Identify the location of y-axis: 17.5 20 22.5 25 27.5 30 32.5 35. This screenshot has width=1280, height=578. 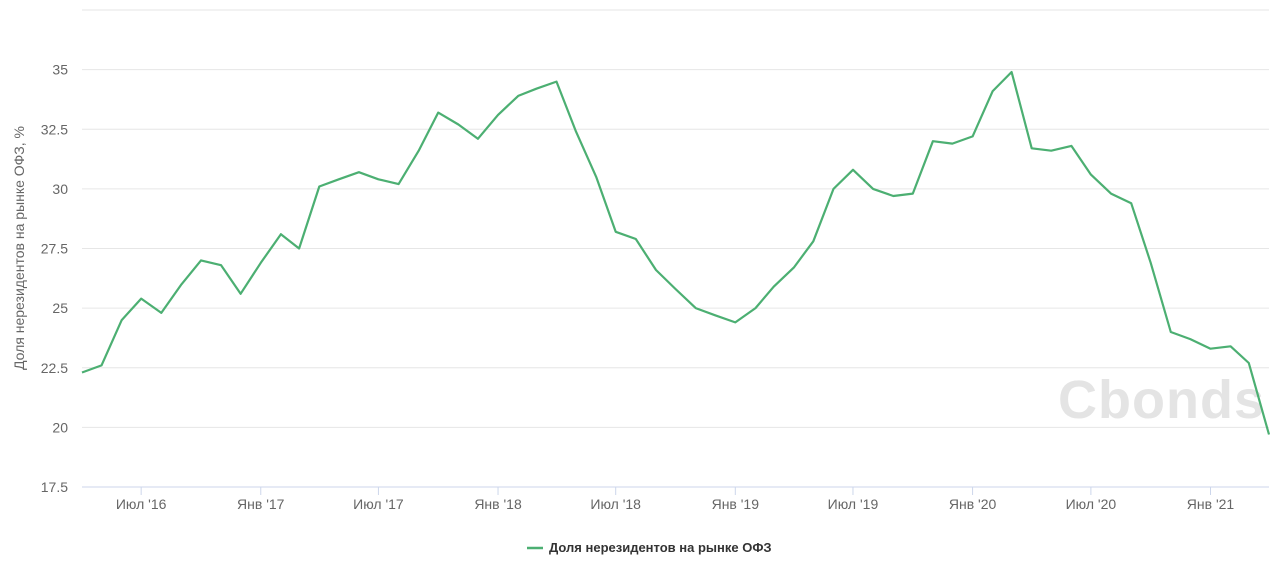
(54, 278).